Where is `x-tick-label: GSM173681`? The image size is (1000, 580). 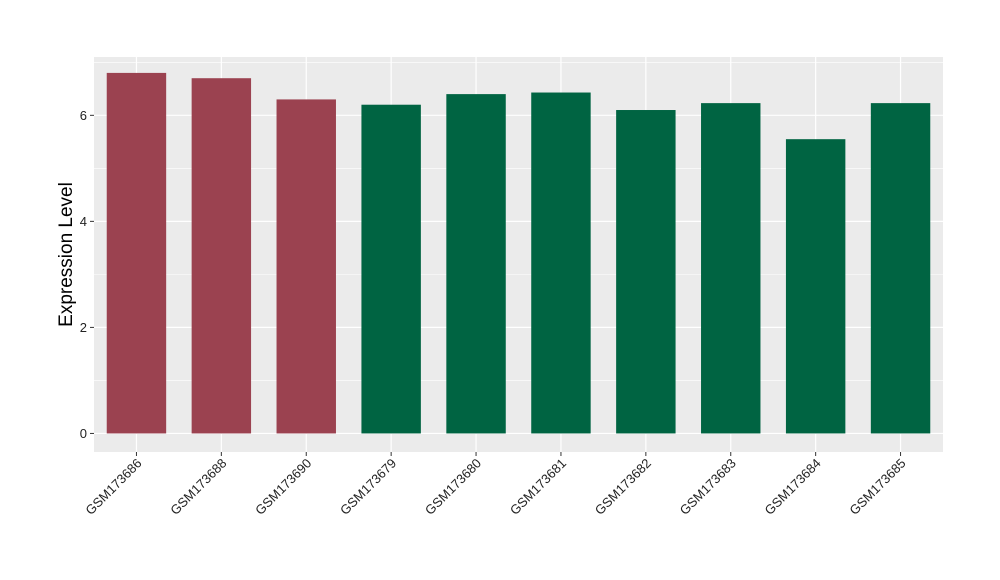 x-tick-label: GSM173681 is located at coordinates (538, 487).